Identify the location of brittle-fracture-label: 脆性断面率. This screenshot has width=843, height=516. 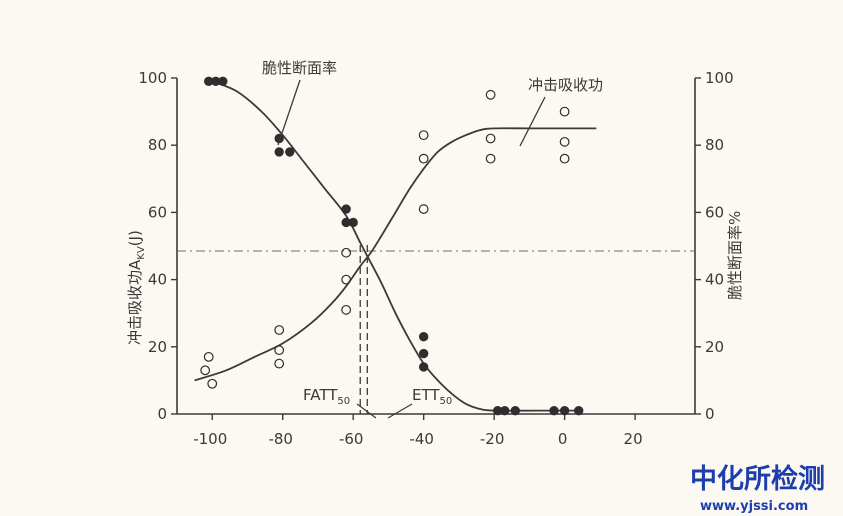
(299, 68).